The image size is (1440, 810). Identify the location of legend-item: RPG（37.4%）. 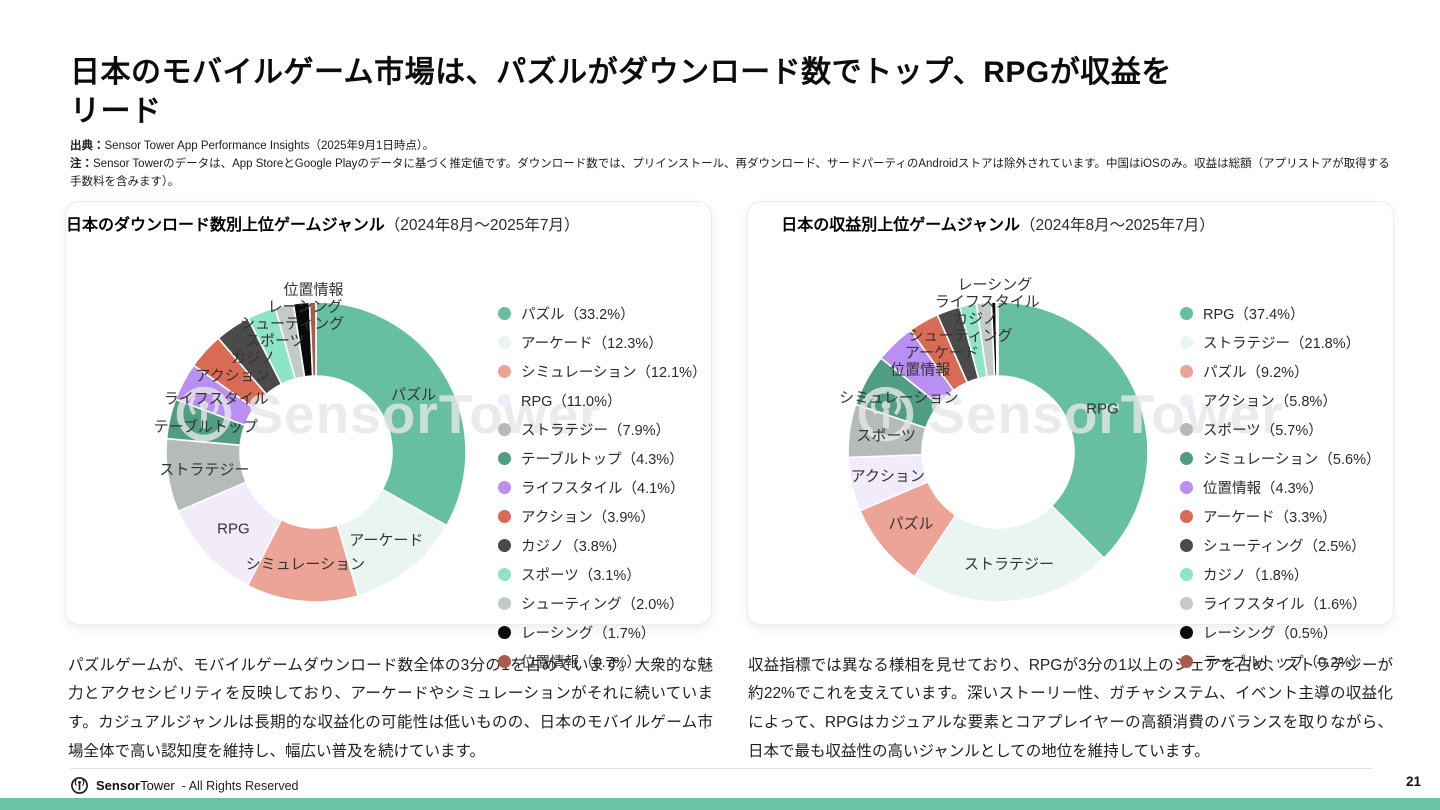
(1280, 313).